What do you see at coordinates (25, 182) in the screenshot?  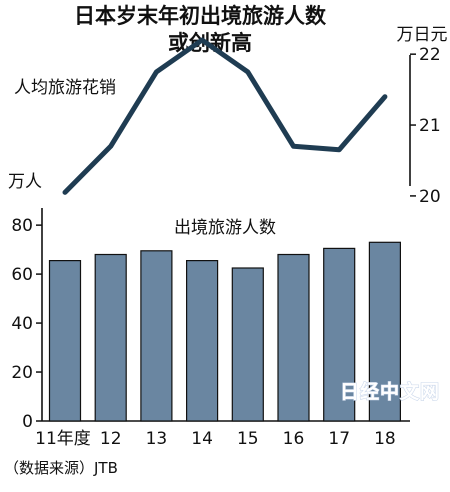 I see `bar-y-unit: 万人` at bounding box center [25, 182].